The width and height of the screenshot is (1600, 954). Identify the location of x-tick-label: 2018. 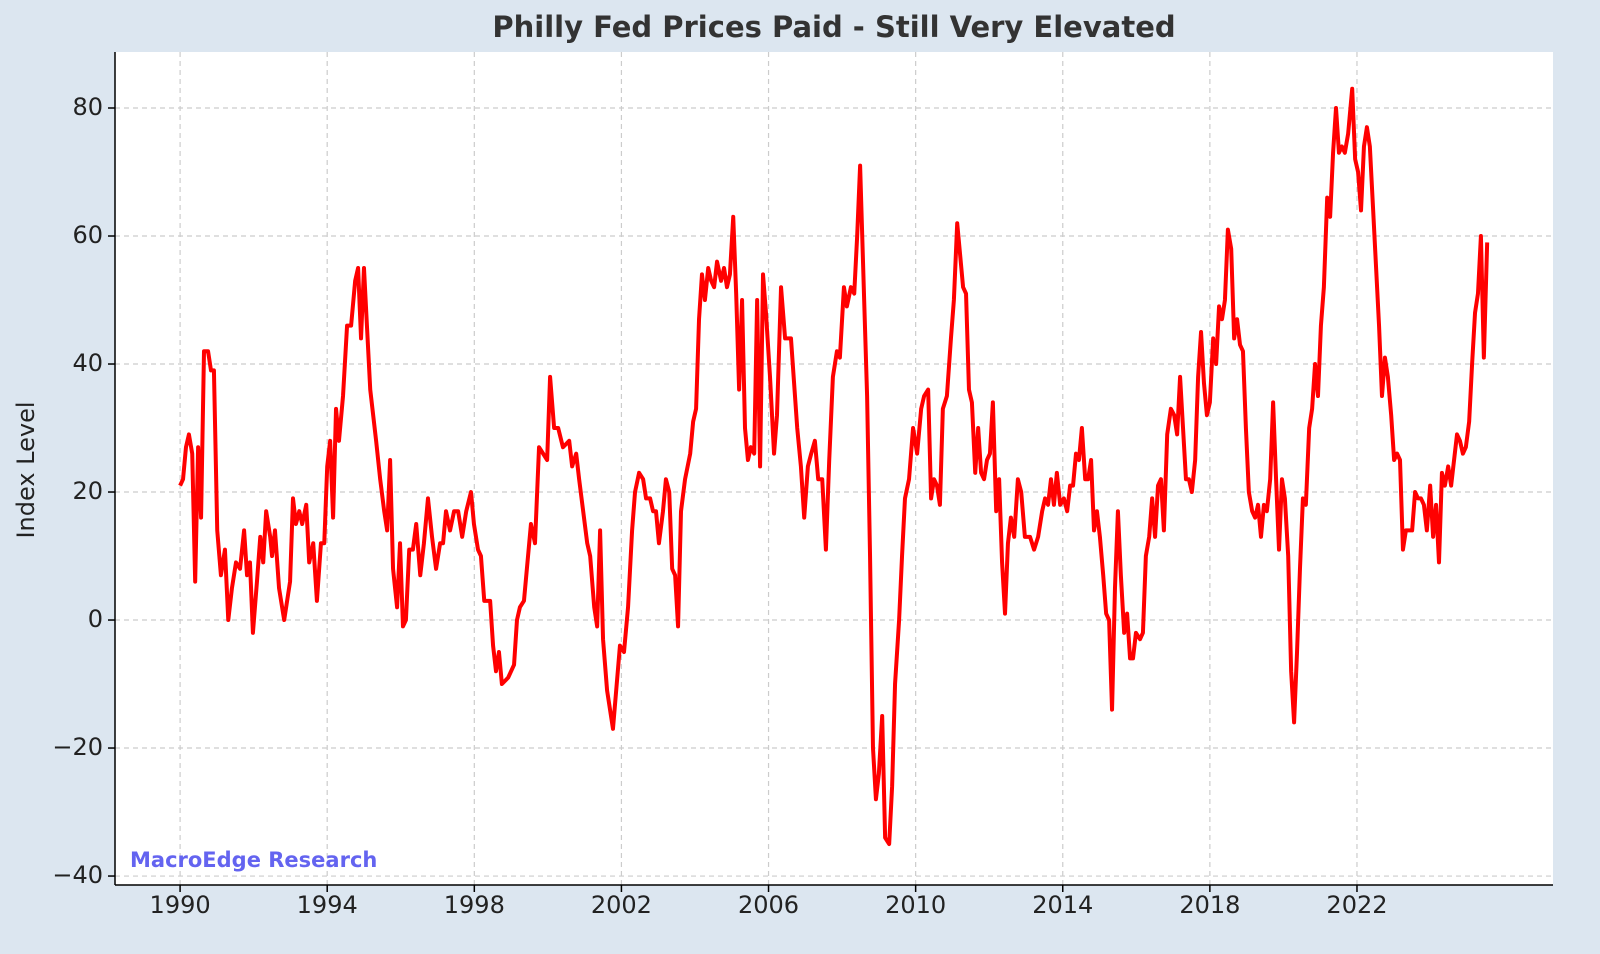
(1209, 905).